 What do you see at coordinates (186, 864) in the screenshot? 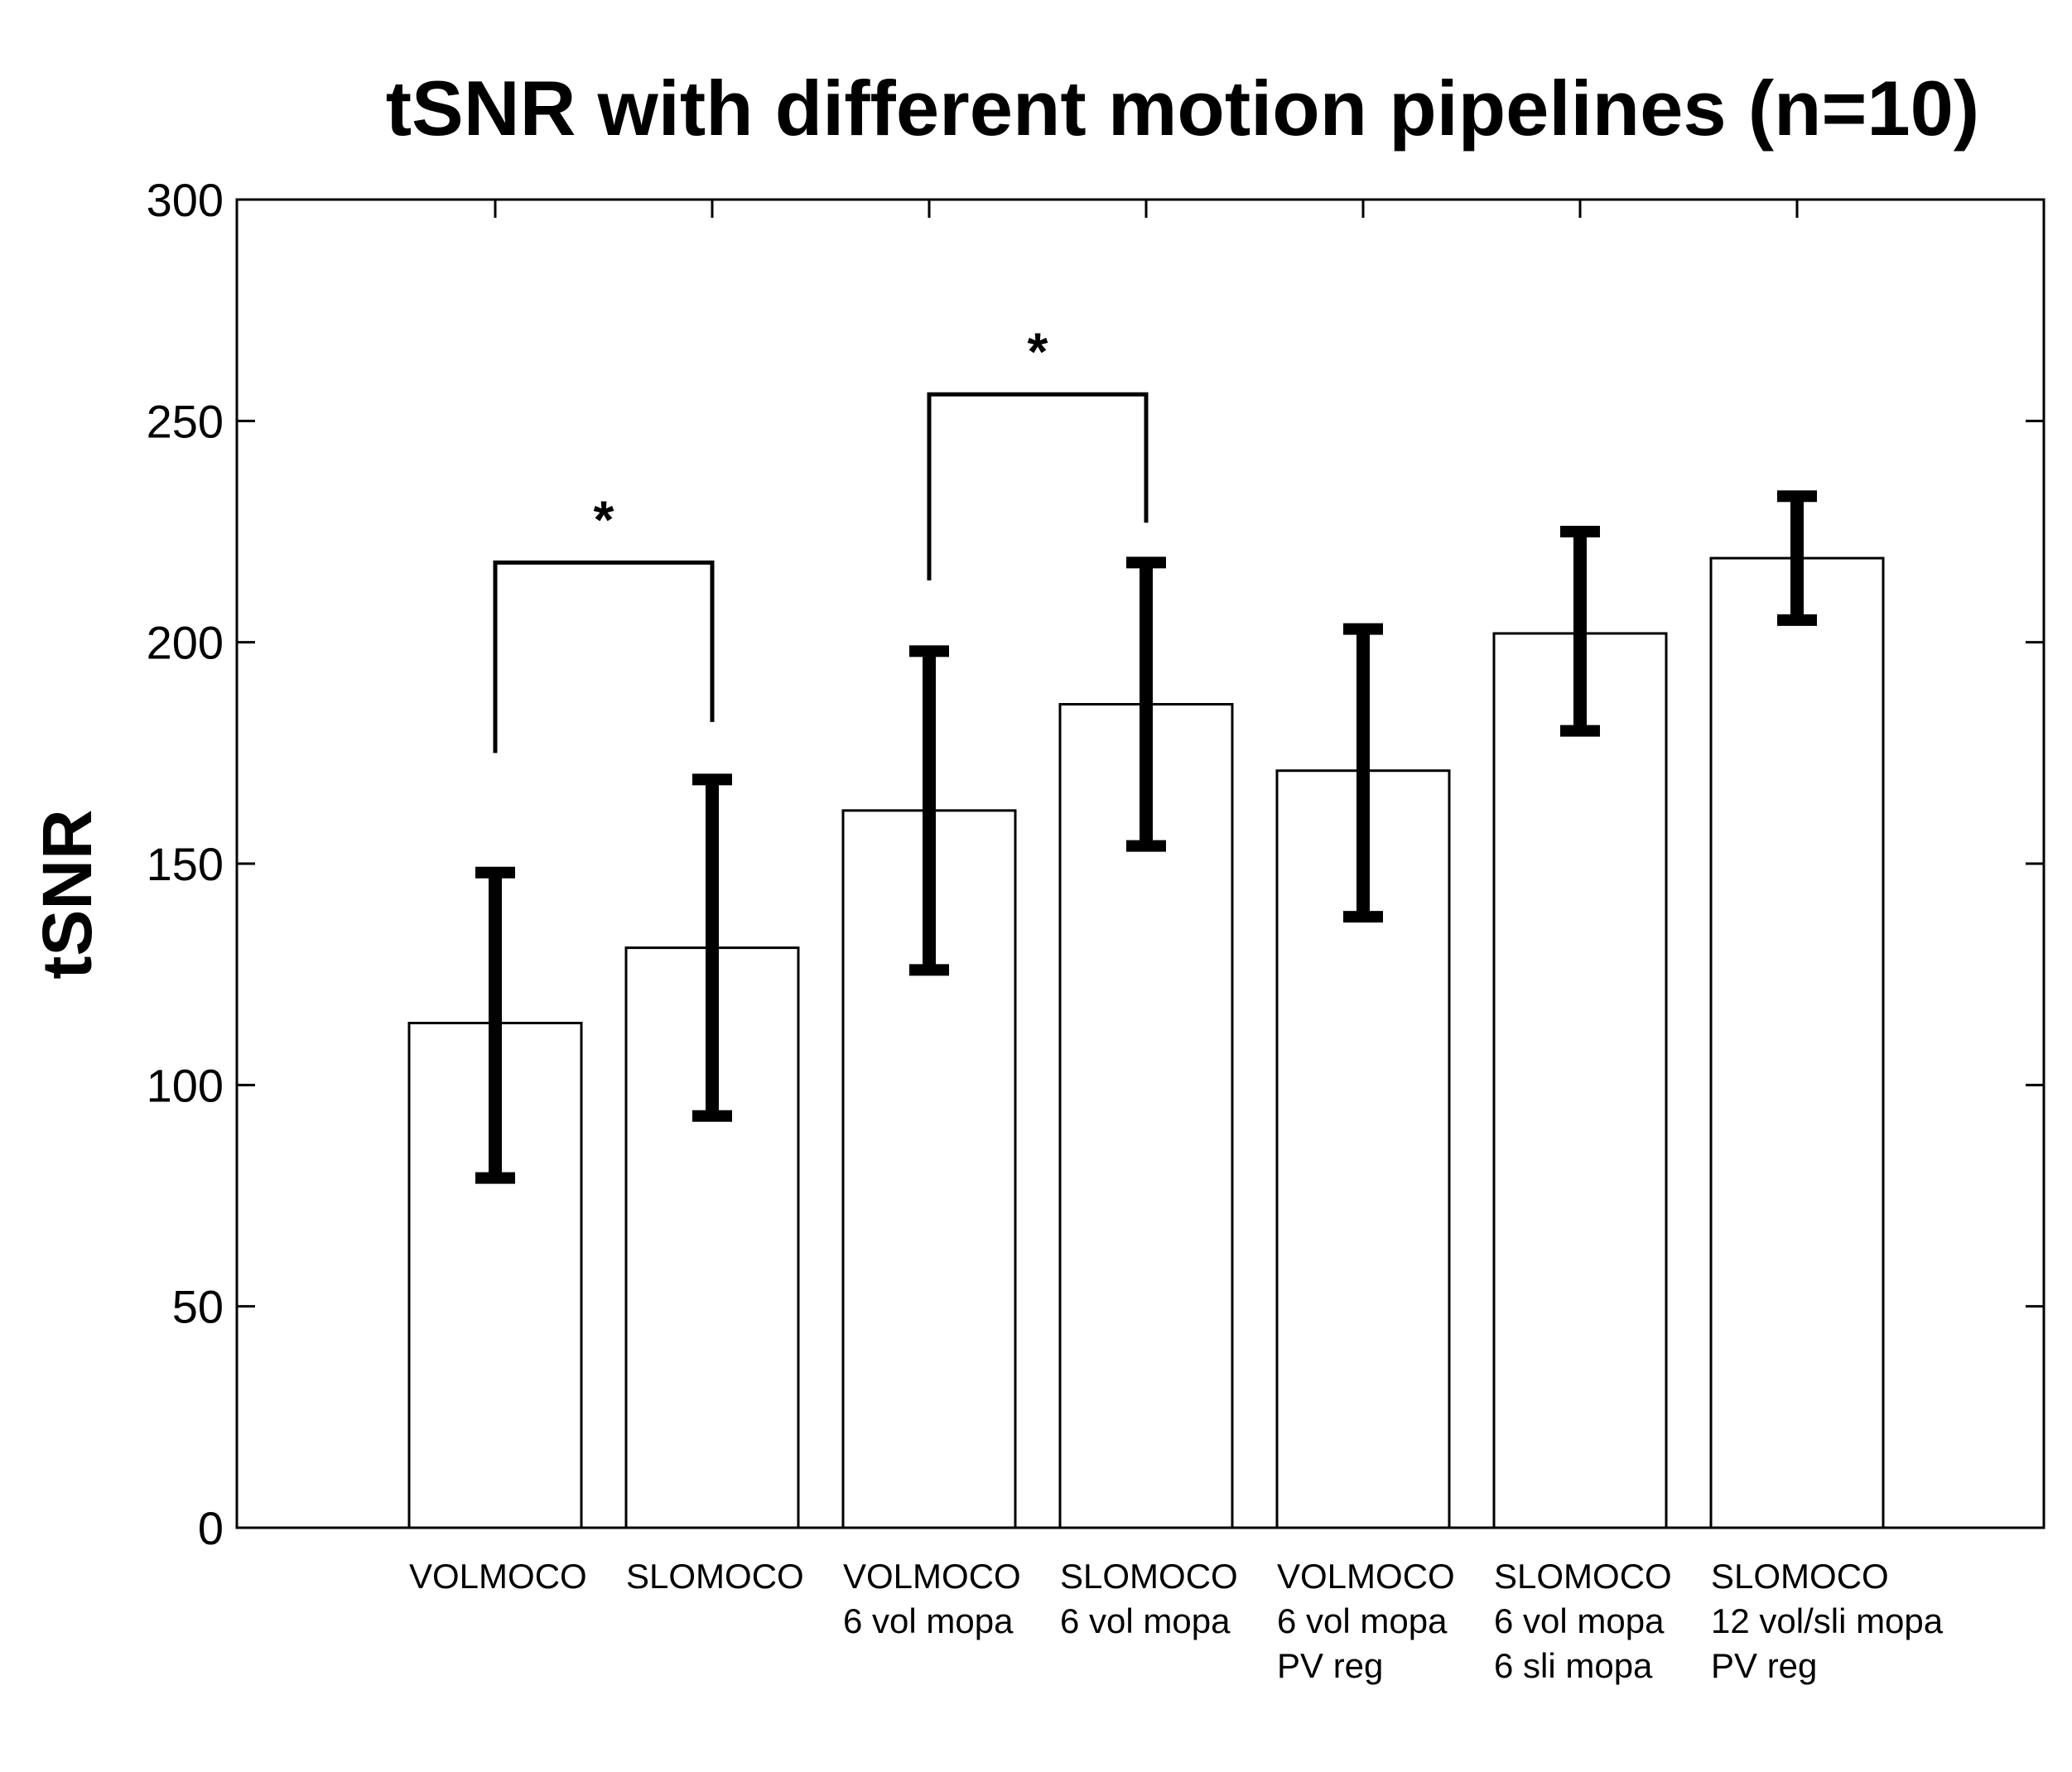
I see `y-tick-label: 150` at bounding box center [186, 864].